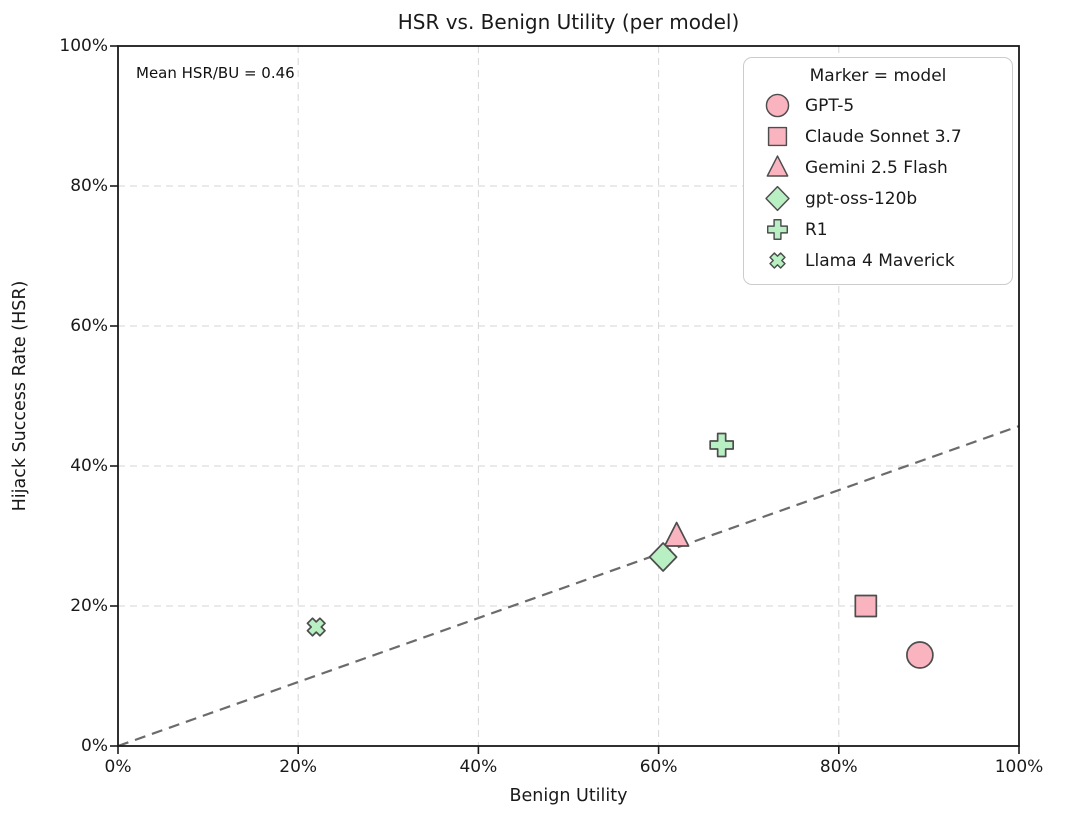 This screenshot has width=1065, height=824. Describe the element at coordinates (658, 767) in the screenshot. I see `x-tick-label: 60%` at that location.